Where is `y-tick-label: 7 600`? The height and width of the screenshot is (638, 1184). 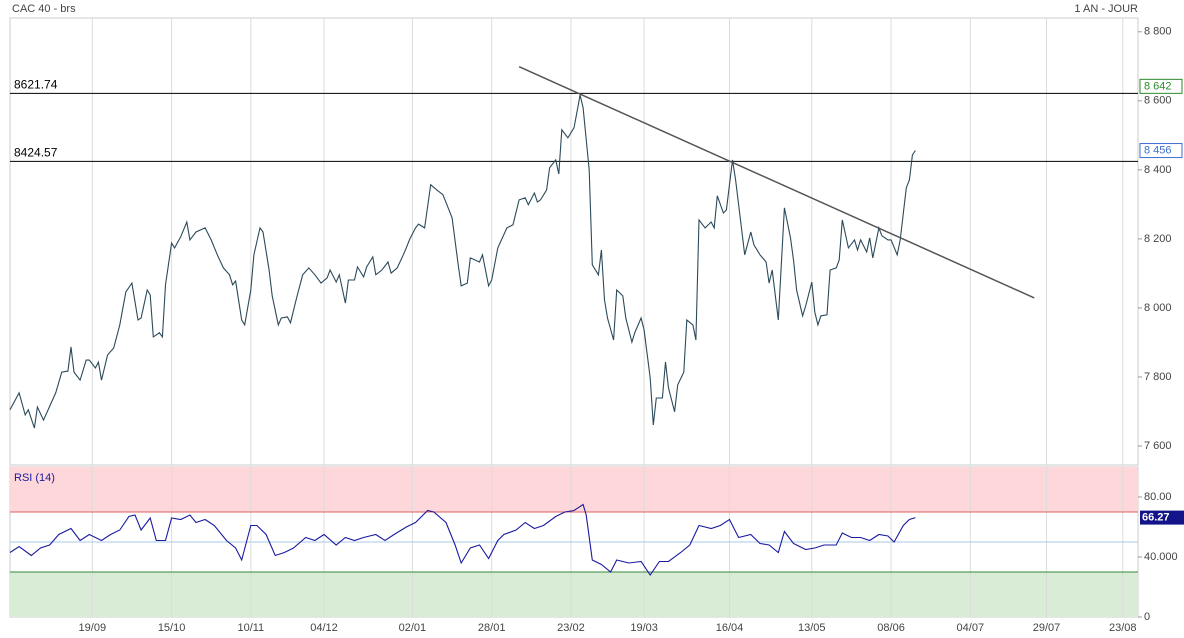 y-tick-label: 7 600 is located at coordinates (1158, 446).